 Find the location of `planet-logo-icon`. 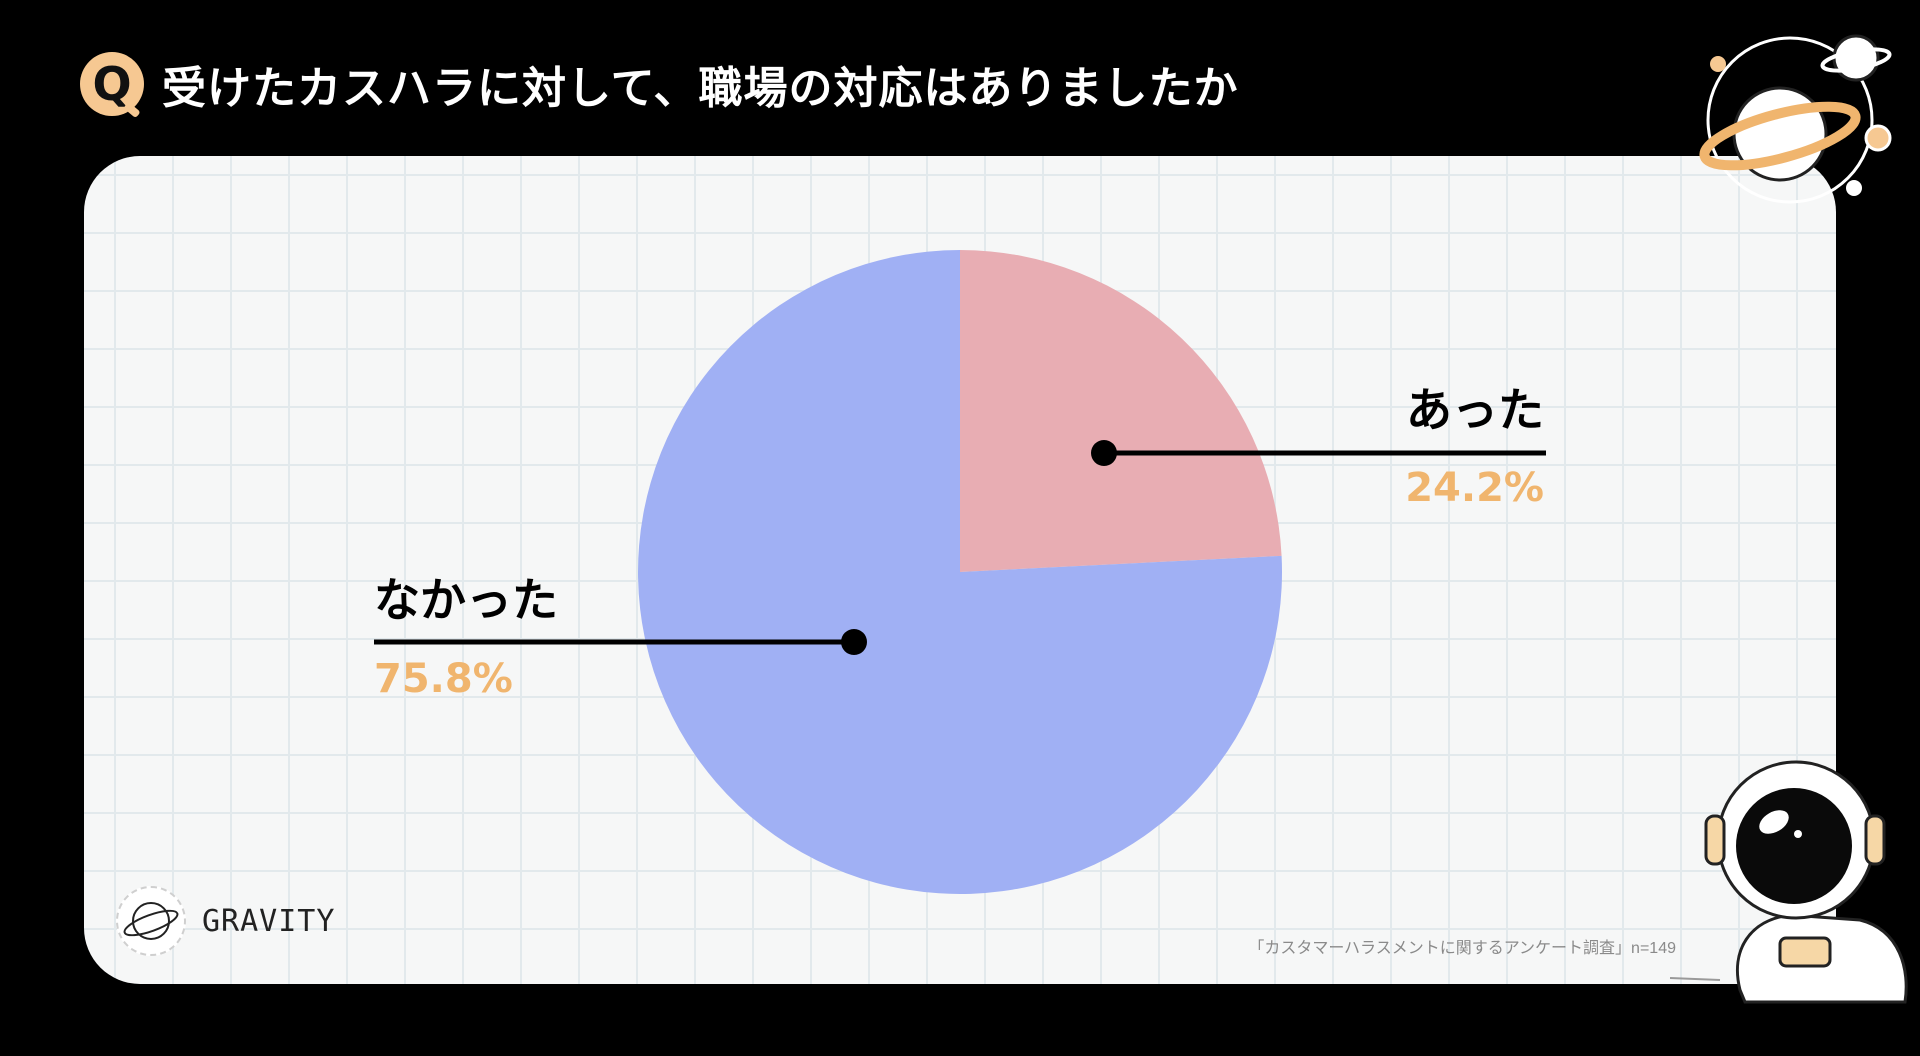

planet-logo-icon is located at coordinates (151, 921).